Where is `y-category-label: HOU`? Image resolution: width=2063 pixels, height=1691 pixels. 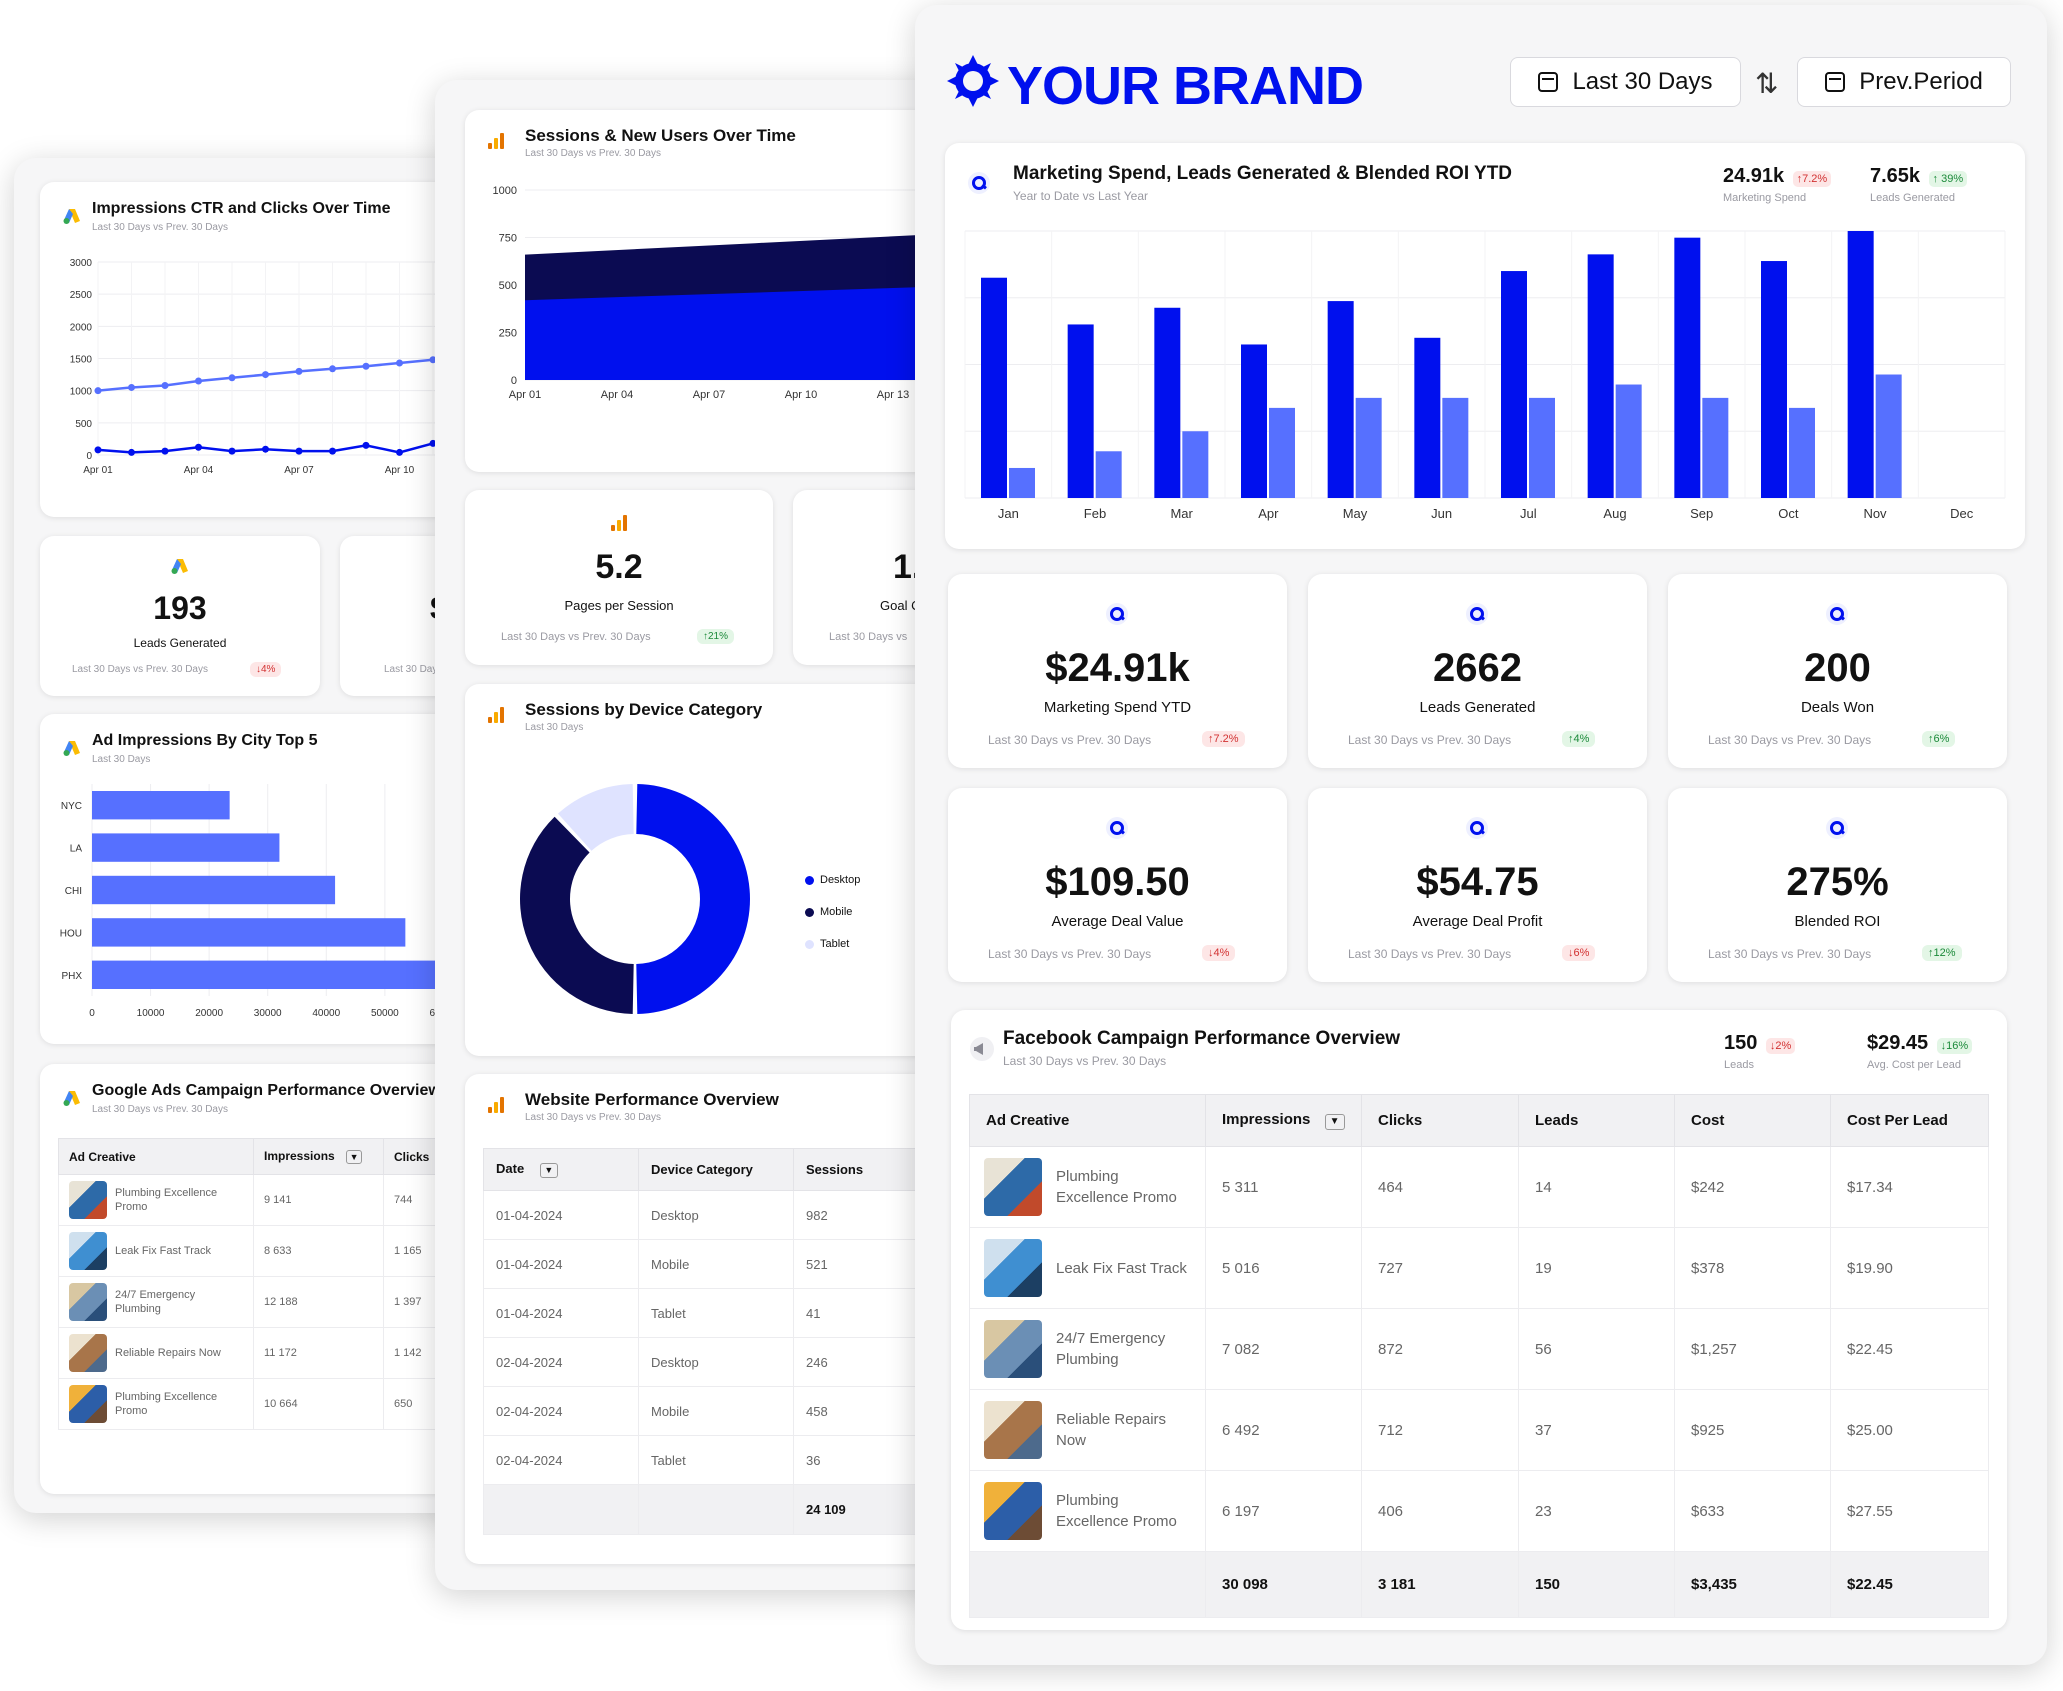
y-category-label: HOU is located at coordinates (71, 933).